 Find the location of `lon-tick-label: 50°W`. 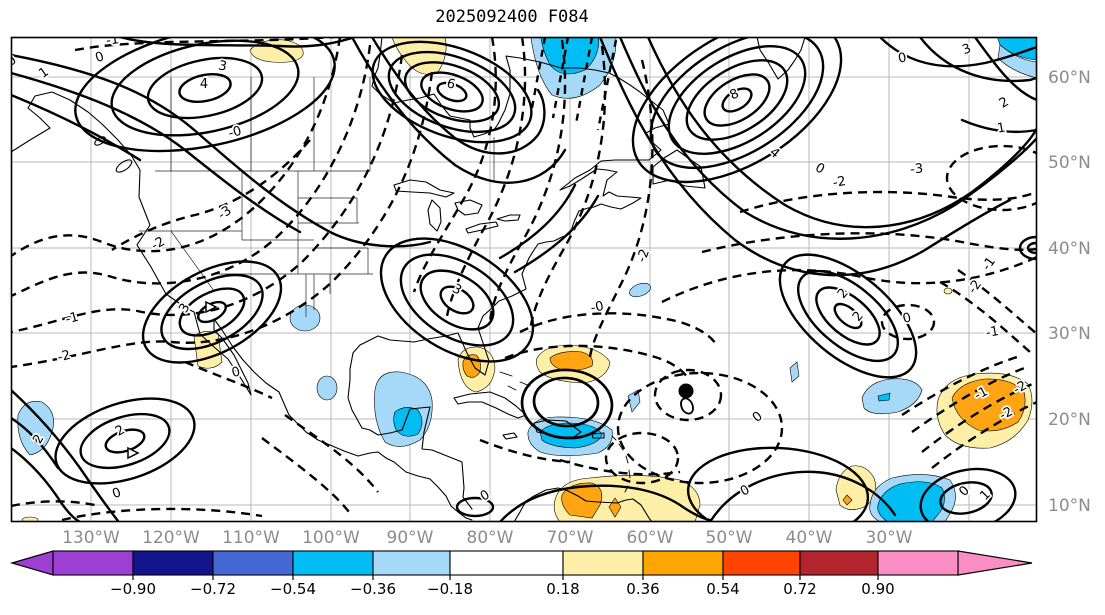

lon-tick-label: 50°W is located at coordinates (729, 538).